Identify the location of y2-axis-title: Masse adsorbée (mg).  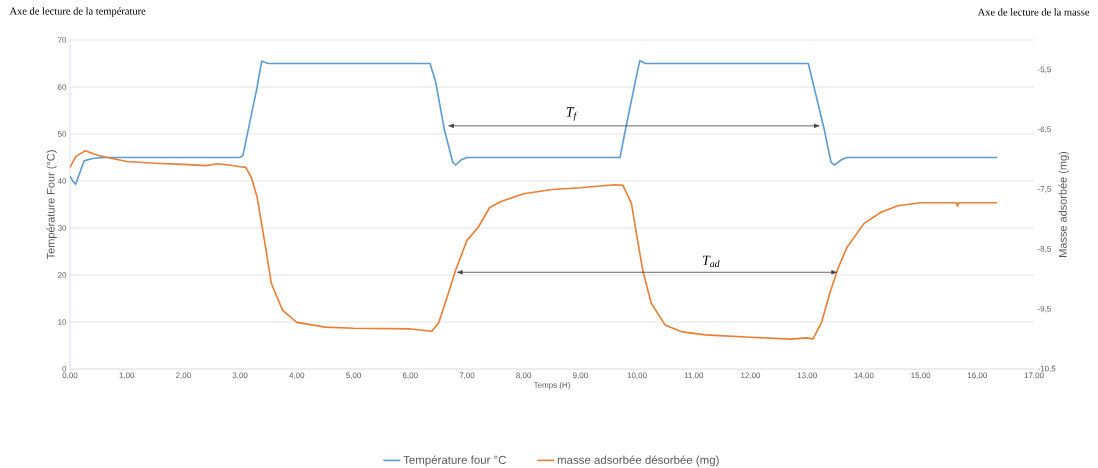
(1063, 204).